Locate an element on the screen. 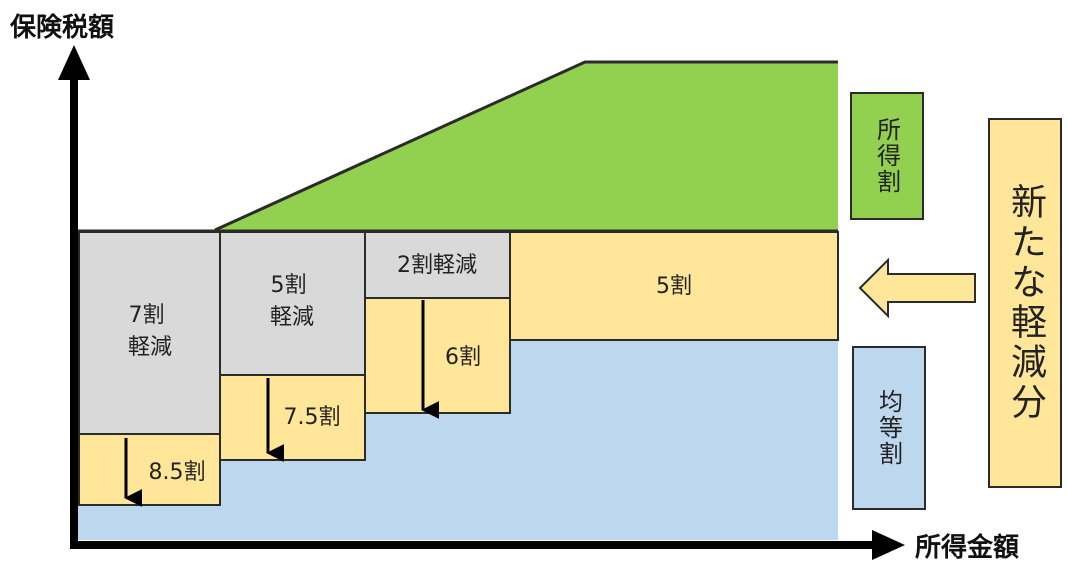  flat-rate-legend-text: 均等割 is located at coordinates (888, 428).